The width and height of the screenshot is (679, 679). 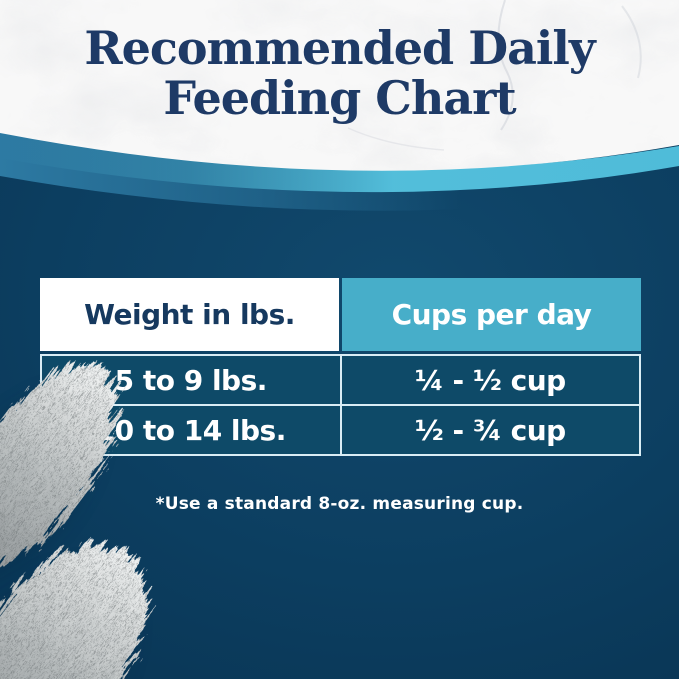 I want to click on measuring-cup-footnote: *Use a standard 8-oz. measuring cup., so click(x=339, y=504).